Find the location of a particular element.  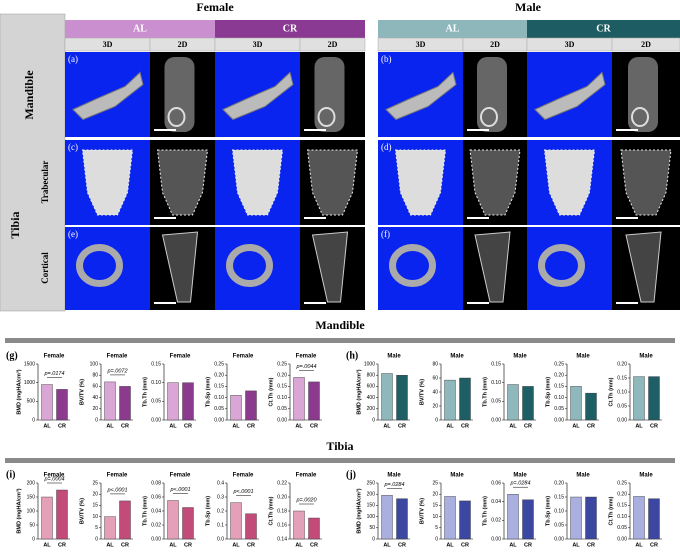

chart-panel-label: (h) is located at coordinates (352, 355).